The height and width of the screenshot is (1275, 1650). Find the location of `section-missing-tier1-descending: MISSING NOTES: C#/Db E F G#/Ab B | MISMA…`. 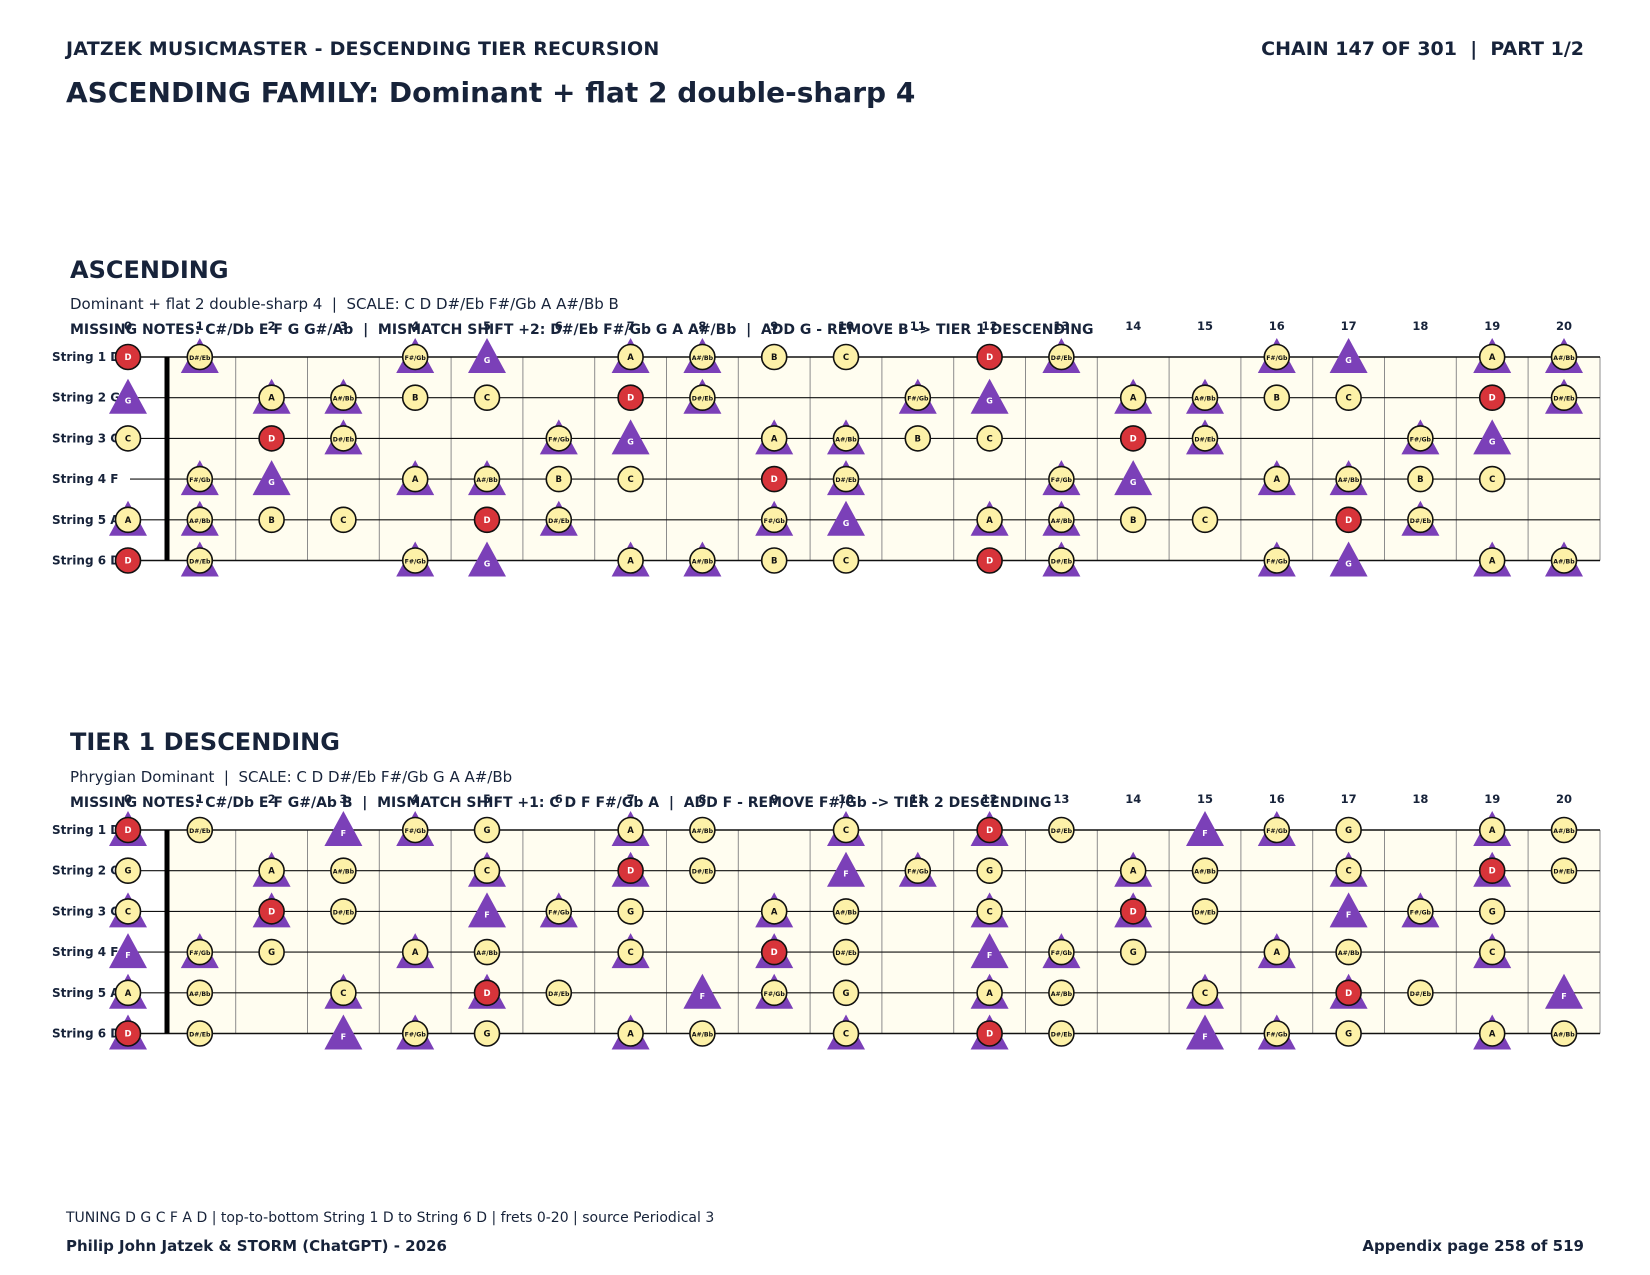

section-missing-tier1-descending: MISSING NOTES: C#/Db E F G#/Ab B | MISMA… is located at coordinates (561, 803).